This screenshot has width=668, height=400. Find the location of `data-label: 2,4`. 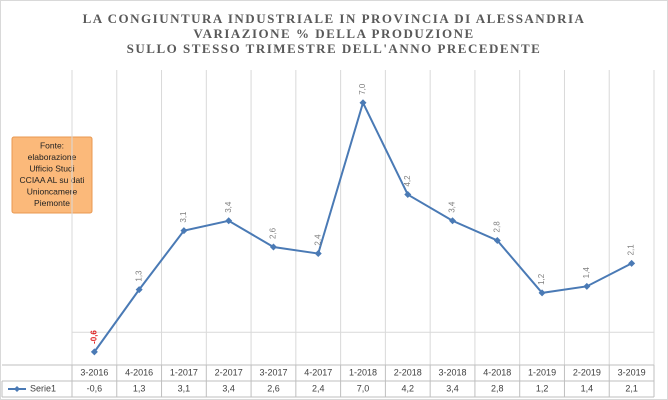

data-label: 2,4 is located at coordinates (317, 240).